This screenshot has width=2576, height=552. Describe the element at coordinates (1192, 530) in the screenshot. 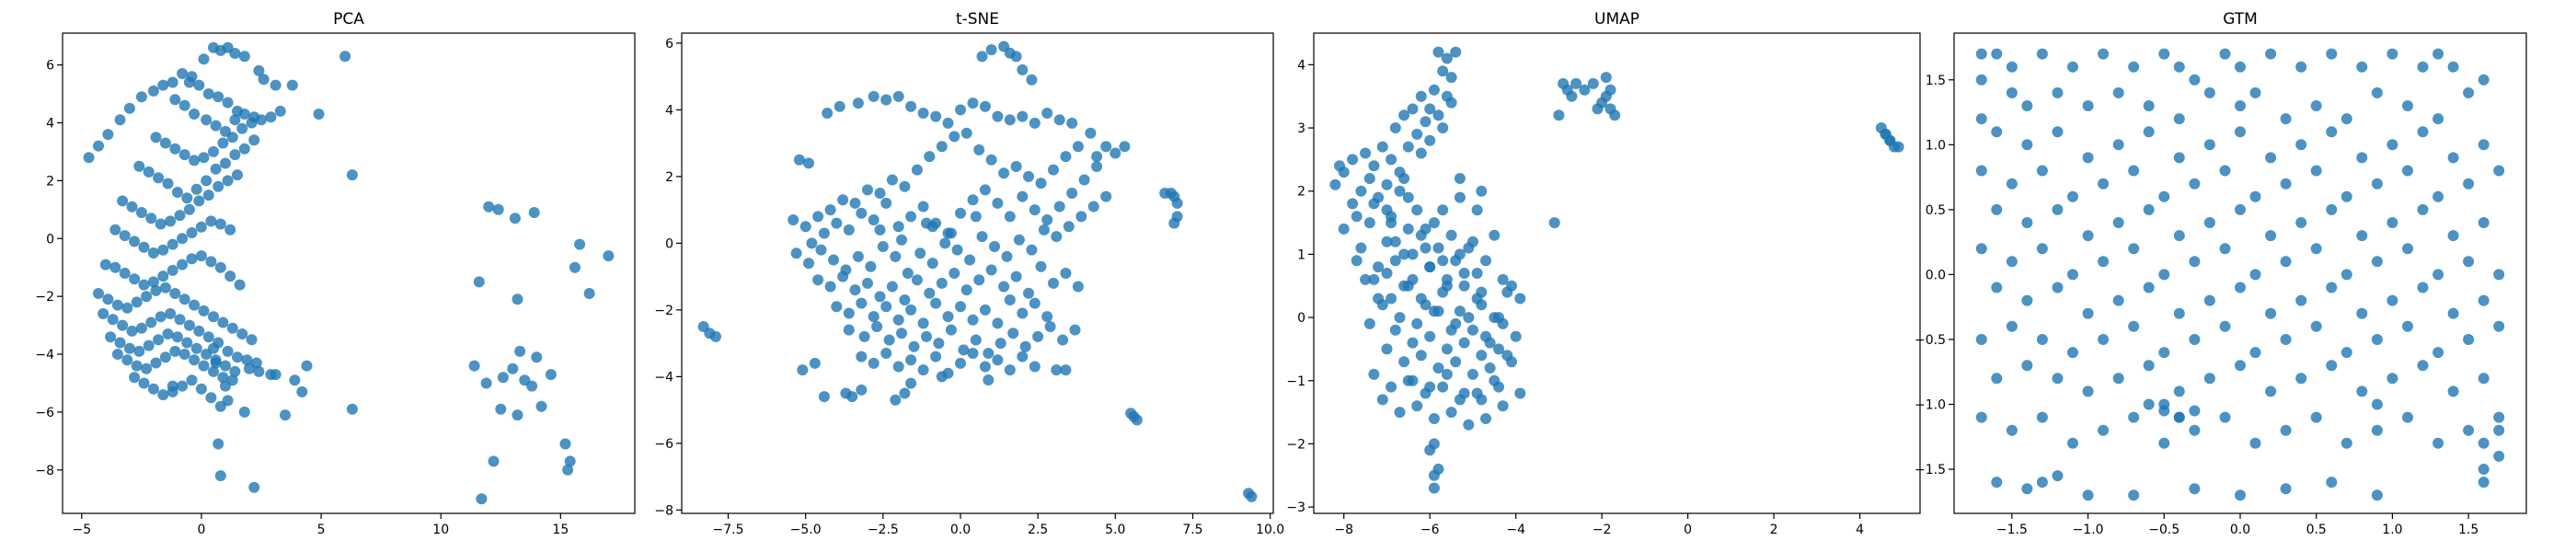

I see `tsne-x-tick-label: 7.5` at that location.